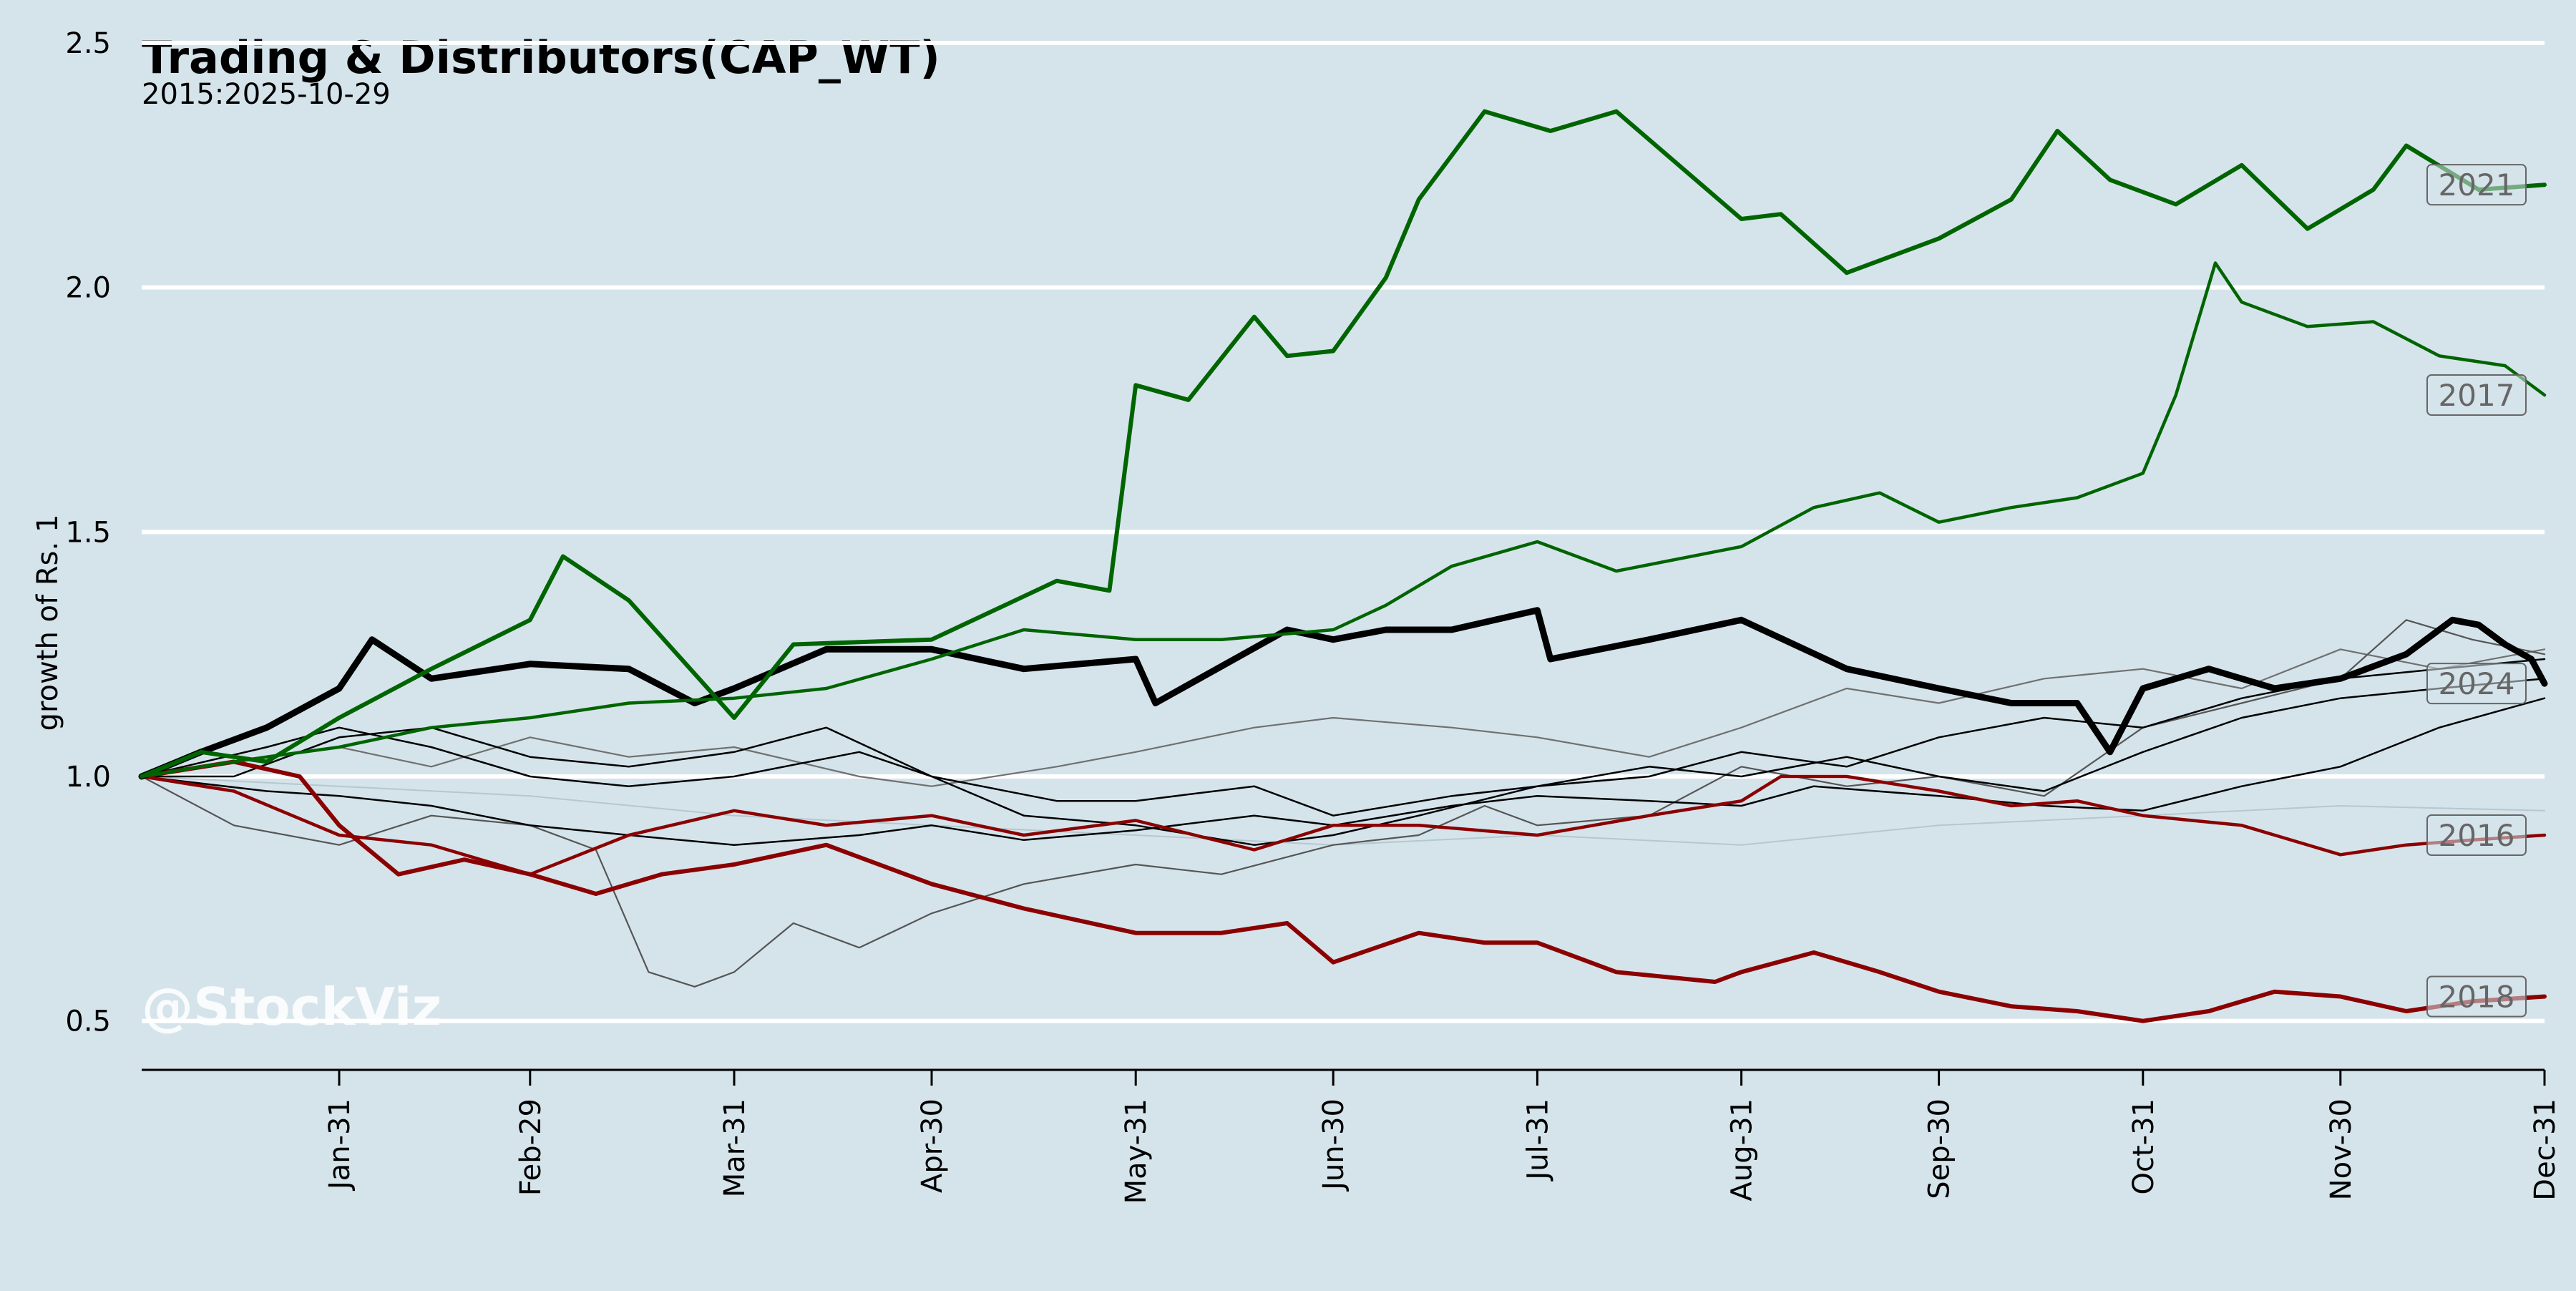 This screenshot has width=2576, height=1291. I want to click on x-tick-label: Jan-31, so click(339, 1145).